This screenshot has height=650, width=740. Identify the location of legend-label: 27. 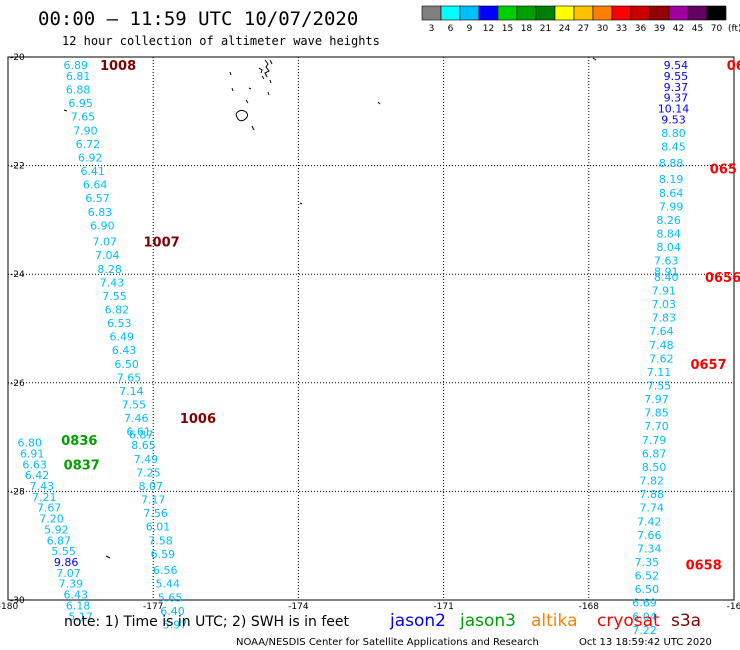
(583, 29).